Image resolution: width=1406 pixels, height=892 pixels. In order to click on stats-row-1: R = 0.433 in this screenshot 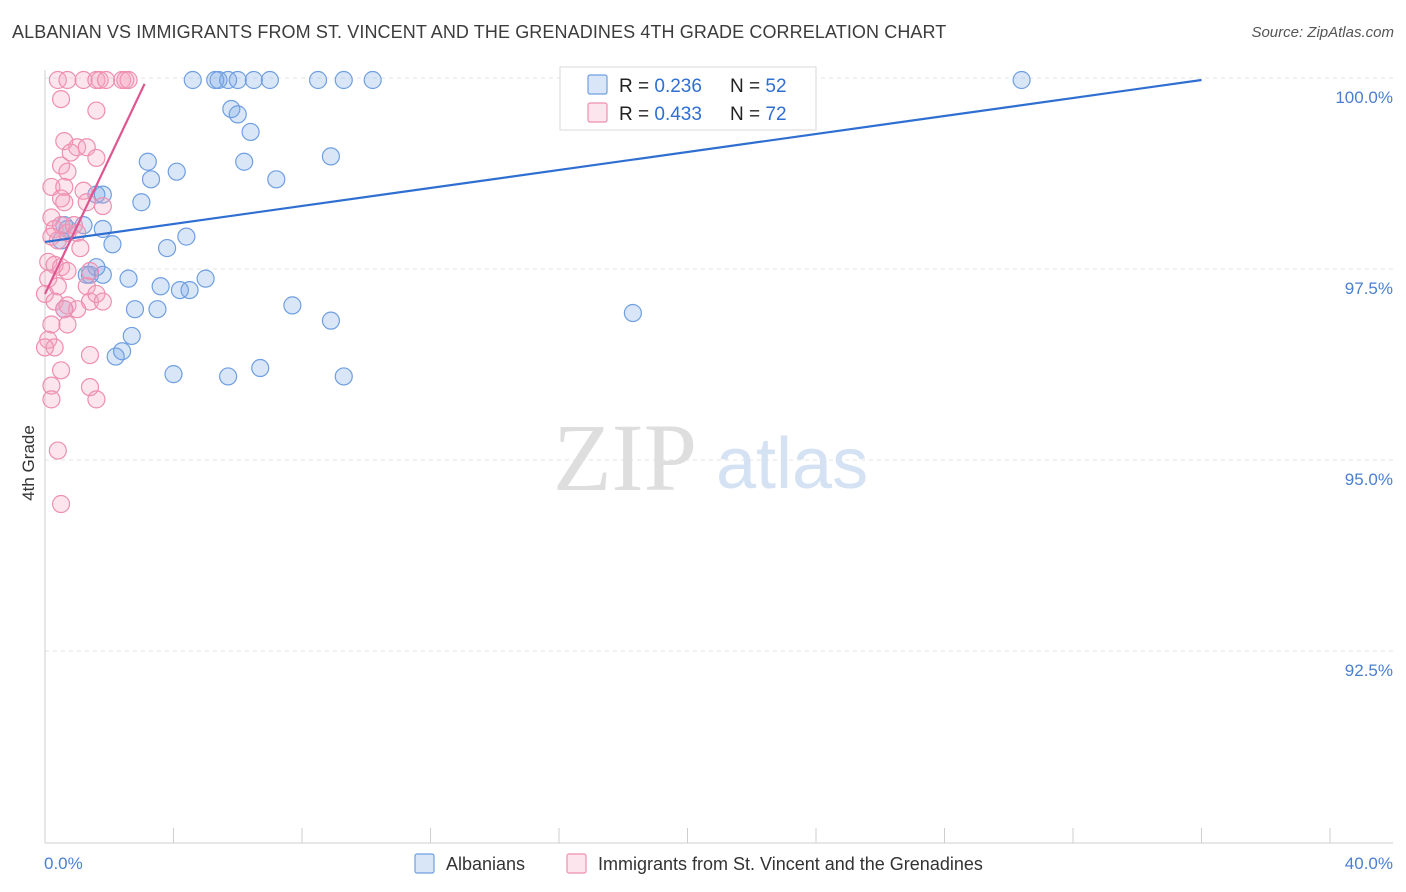, I will do `click(660, 114)`.